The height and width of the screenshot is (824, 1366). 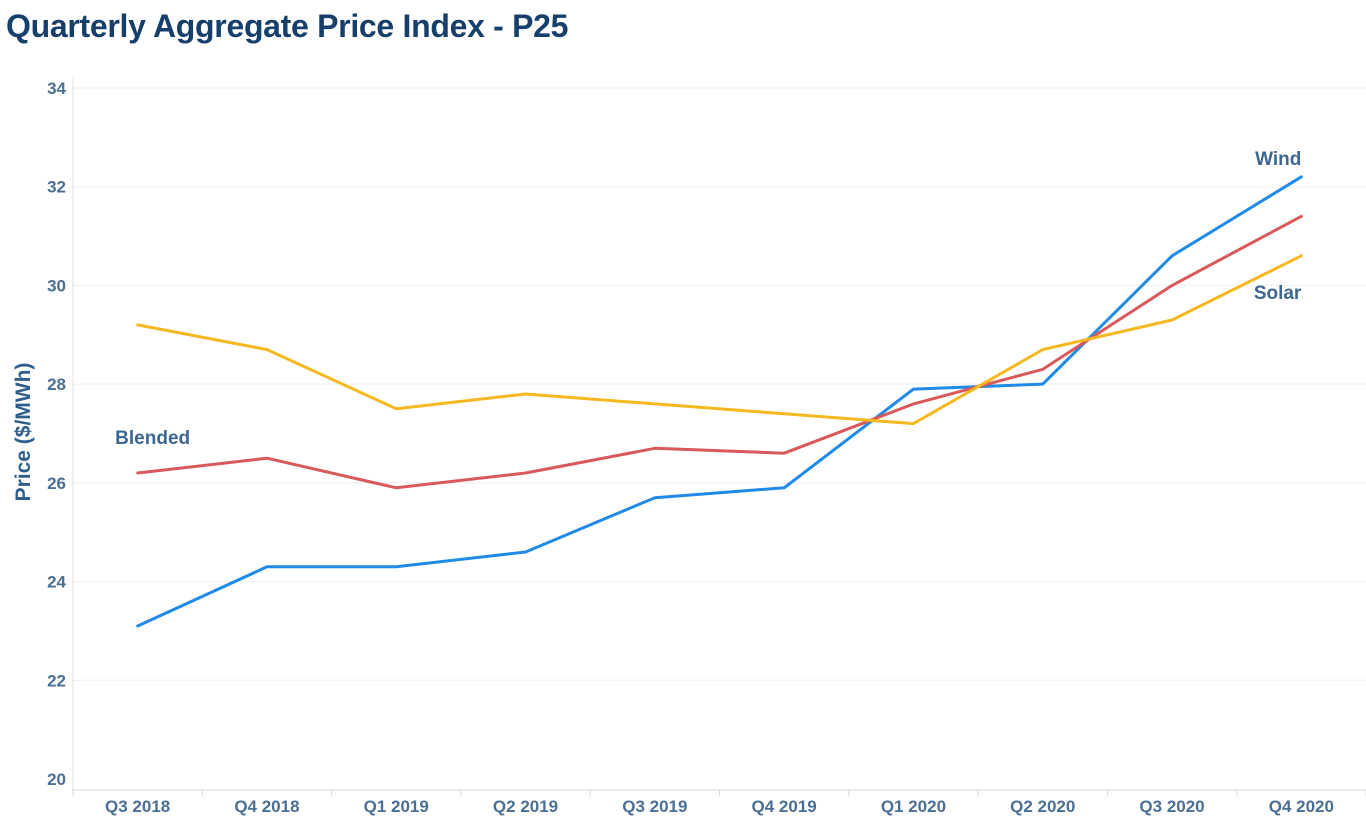 What do you see at coordinates (913, 806) in the screenshot?
I see `x-tick-label: Q1 2020` at bounding box center [913, 806].